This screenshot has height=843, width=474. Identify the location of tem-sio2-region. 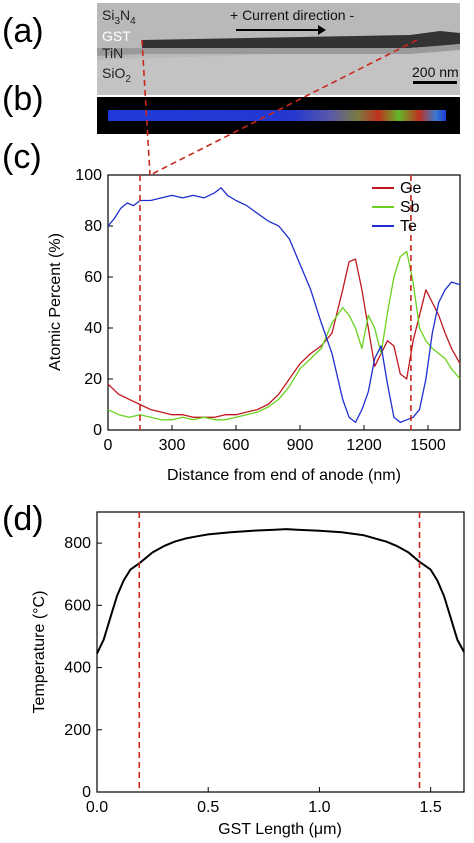
(278, 71).